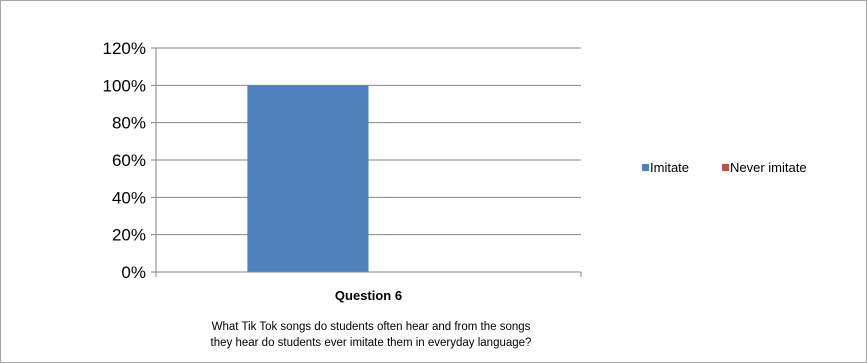 The width and height of the screenshot is (867, 364). Describe the element at coordinates (129, 235) in the screenshot. I see `y-tick-label-1: 20%` at that location.